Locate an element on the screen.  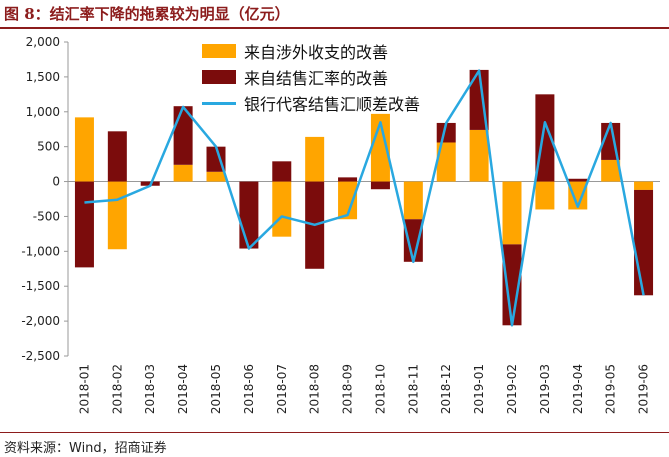
x-tick-label: 2019-06 is located at coordinates (644, 389).